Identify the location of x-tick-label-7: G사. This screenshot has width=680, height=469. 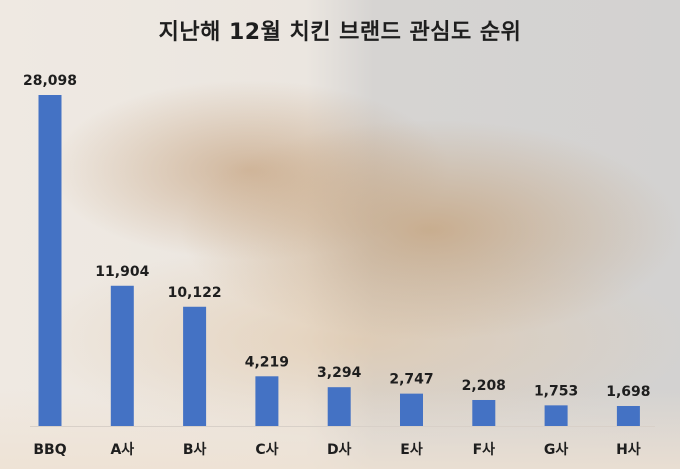
(556, 450).